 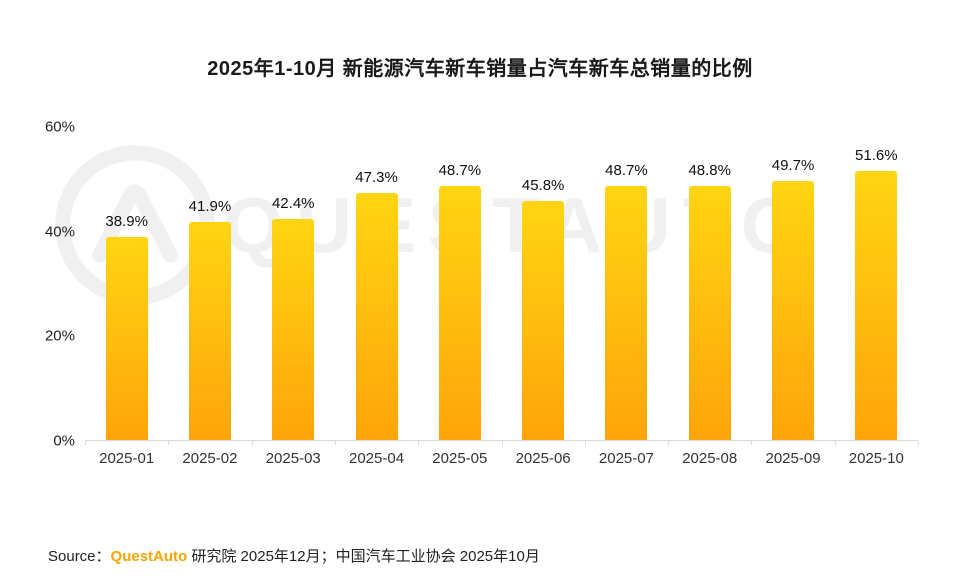 I want to click on bar-value-label: 47.3%, so click(x=376, y=178).